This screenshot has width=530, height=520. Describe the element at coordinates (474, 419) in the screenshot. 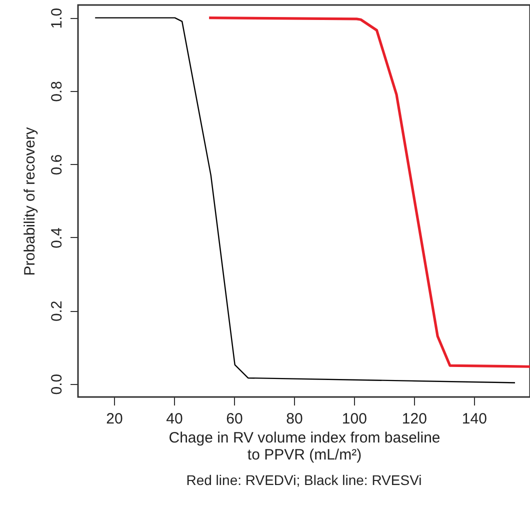

I see `x-tick-label: 140` at that location.